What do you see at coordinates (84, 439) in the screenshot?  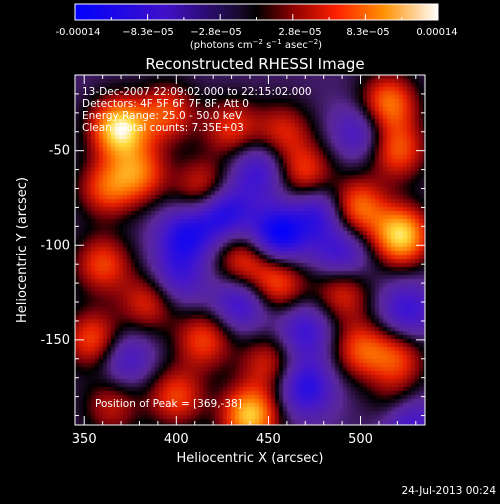 I see `x-tick-label-350: 350` at bounding box center [84, 439].